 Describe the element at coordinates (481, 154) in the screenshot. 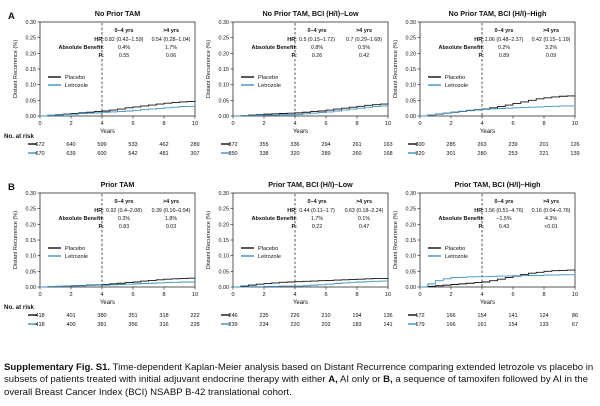

I see `risk-letrozole-count: 280` at that location.